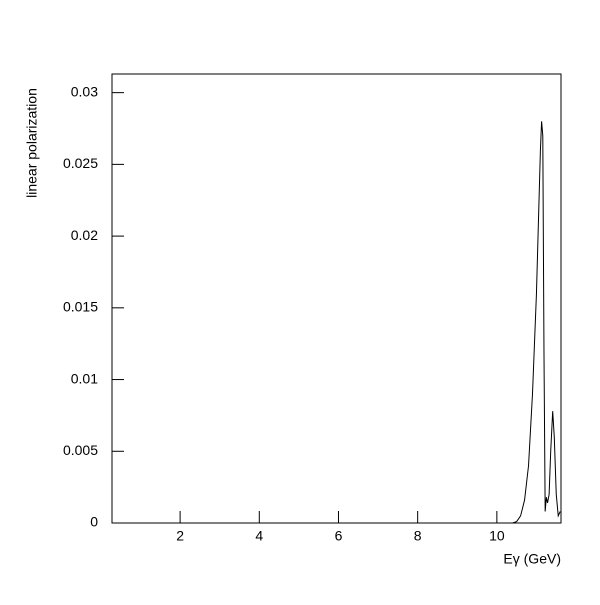  Describe the element at coordinates (418, 536) in the screenshot. I see `x-tick-label: 8` at that location.